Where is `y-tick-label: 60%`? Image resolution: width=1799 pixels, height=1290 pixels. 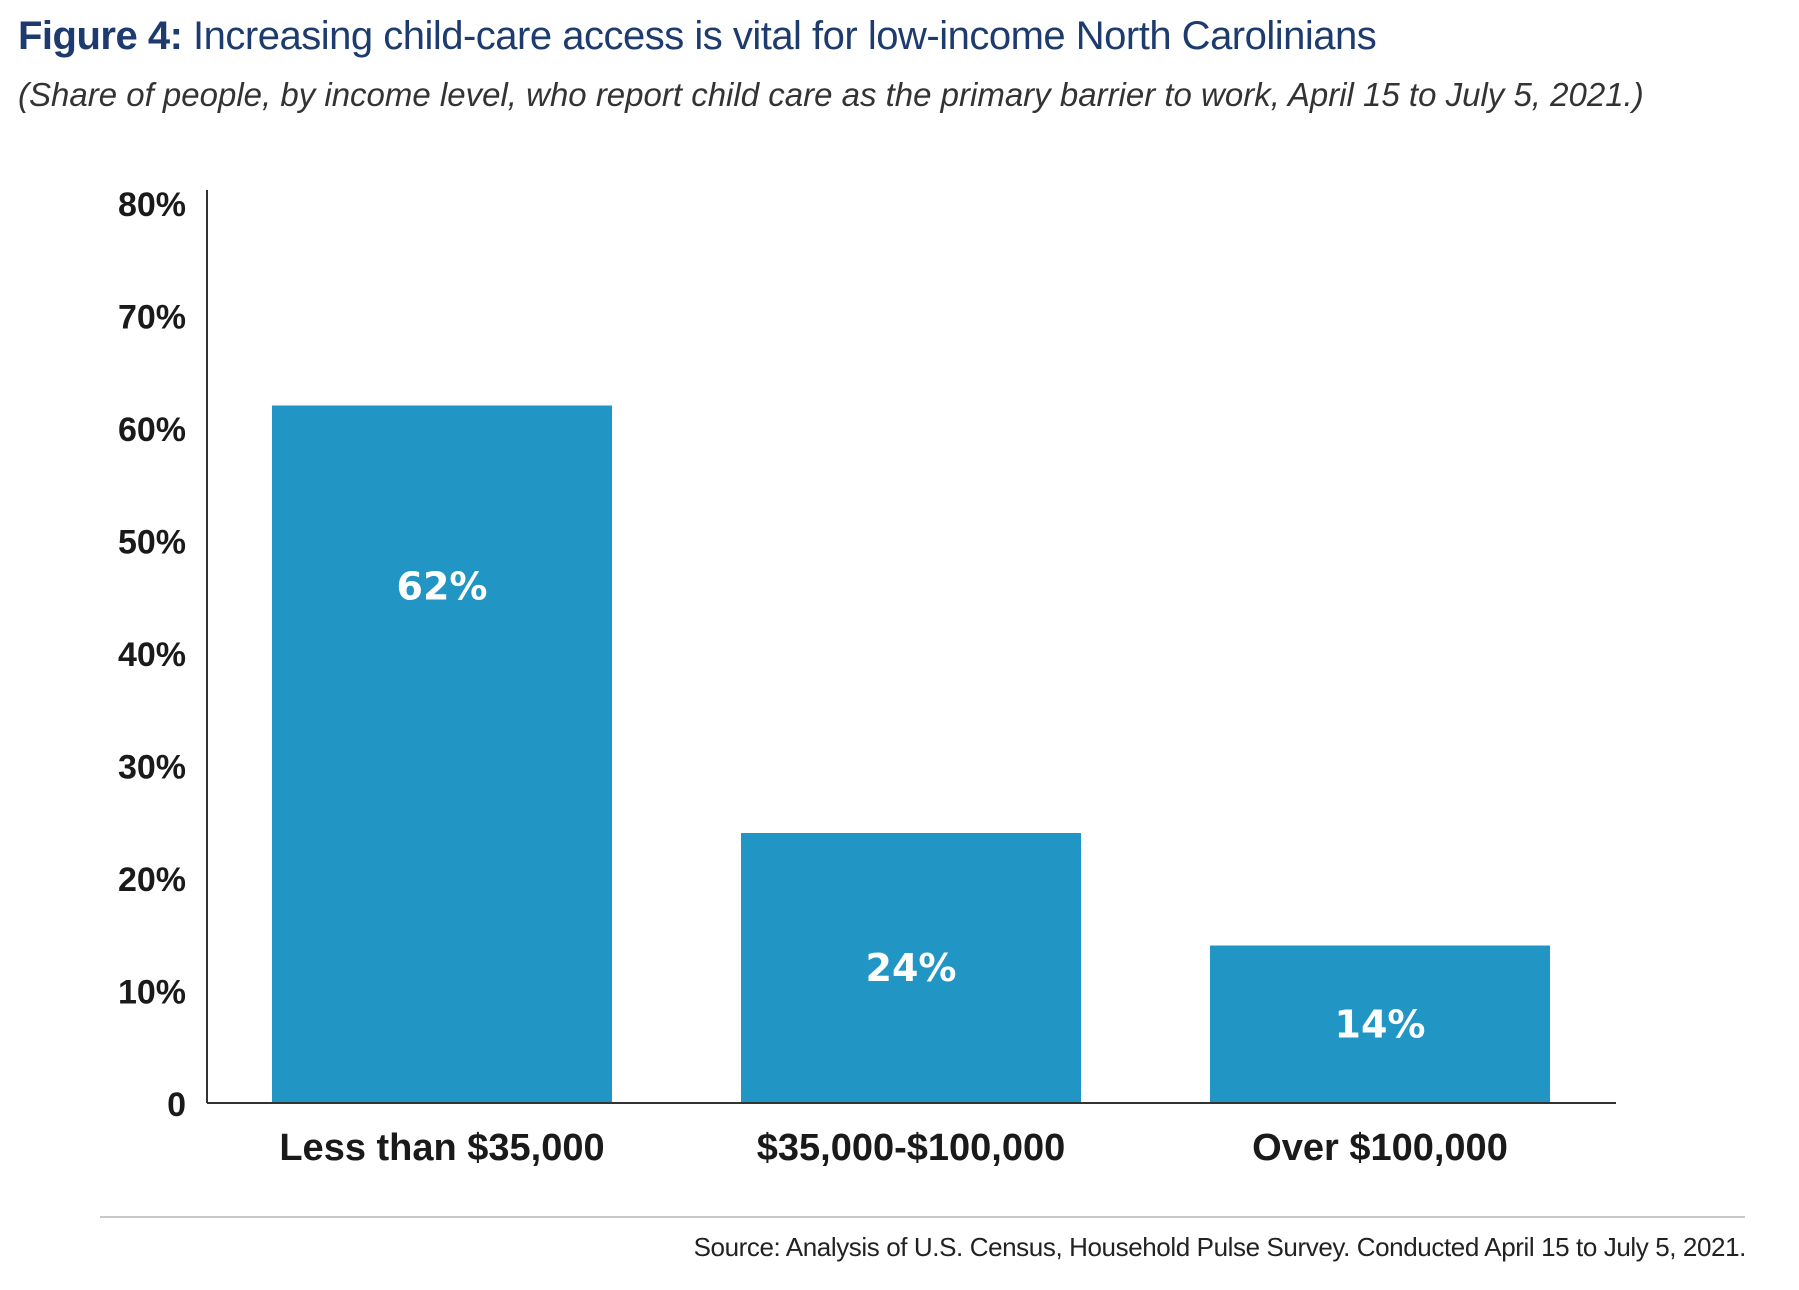 y-tick-label: 60% is located at coordinates (152, 430).